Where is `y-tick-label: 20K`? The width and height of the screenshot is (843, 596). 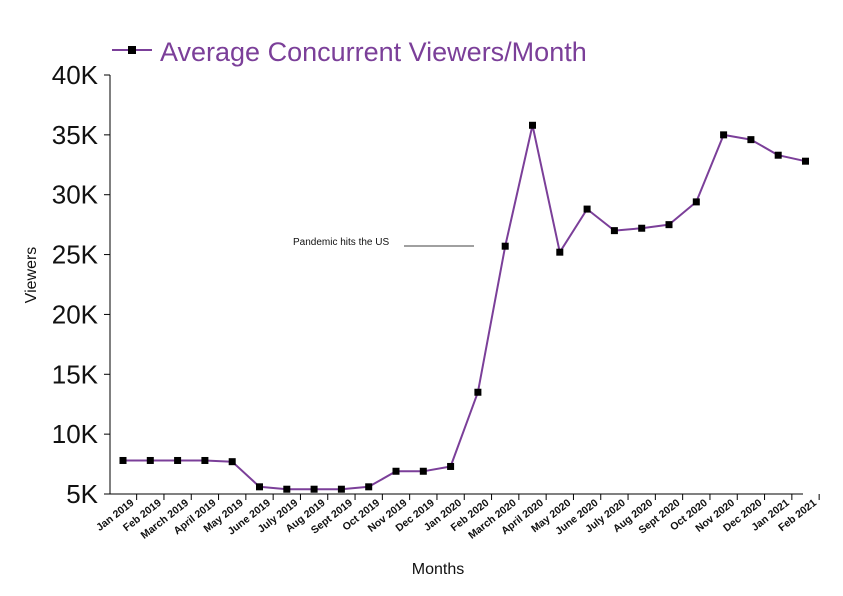 y-tick-label: 20K is located at coordinates (75, 314).